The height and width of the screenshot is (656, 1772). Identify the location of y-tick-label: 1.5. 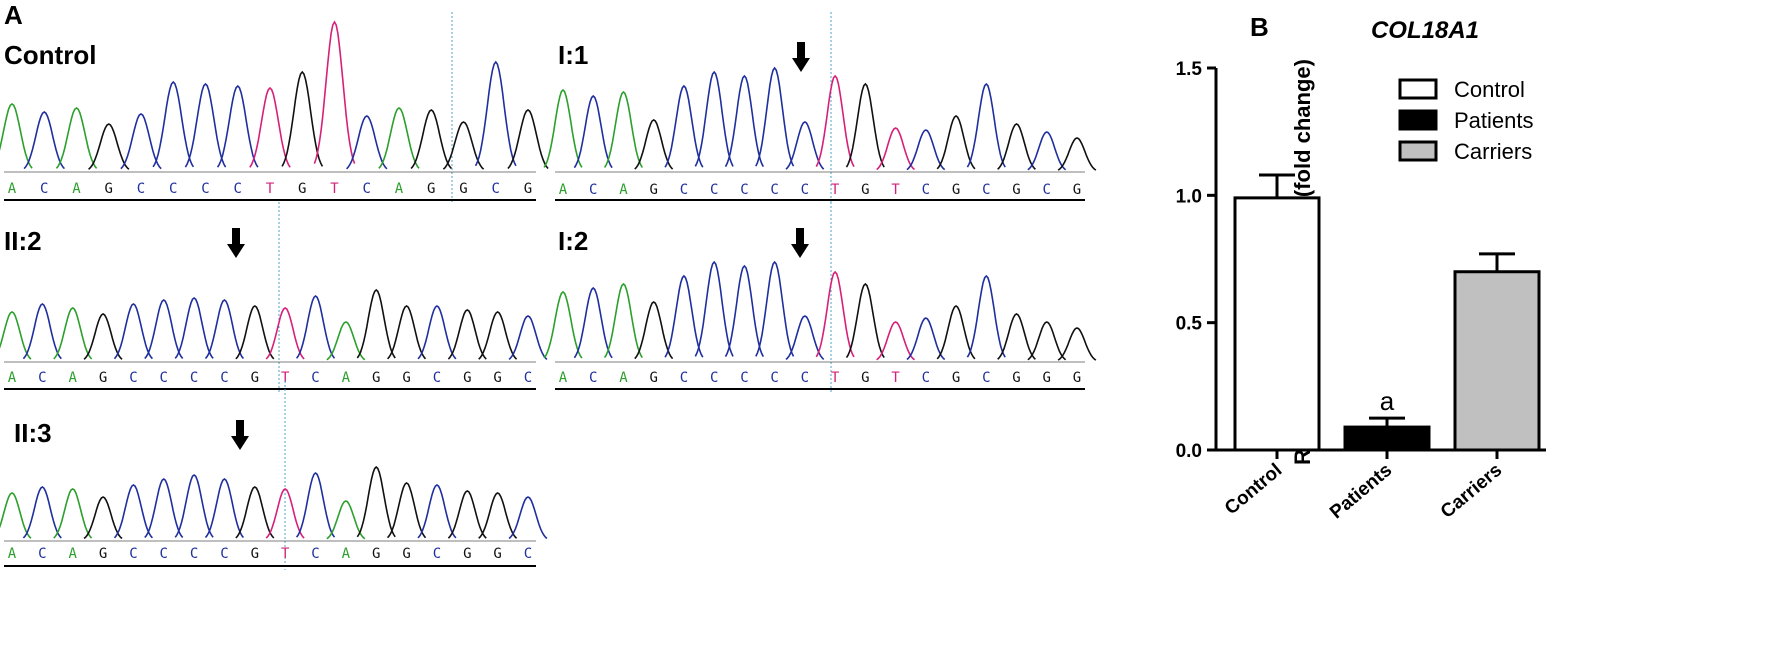
(1189, 69).